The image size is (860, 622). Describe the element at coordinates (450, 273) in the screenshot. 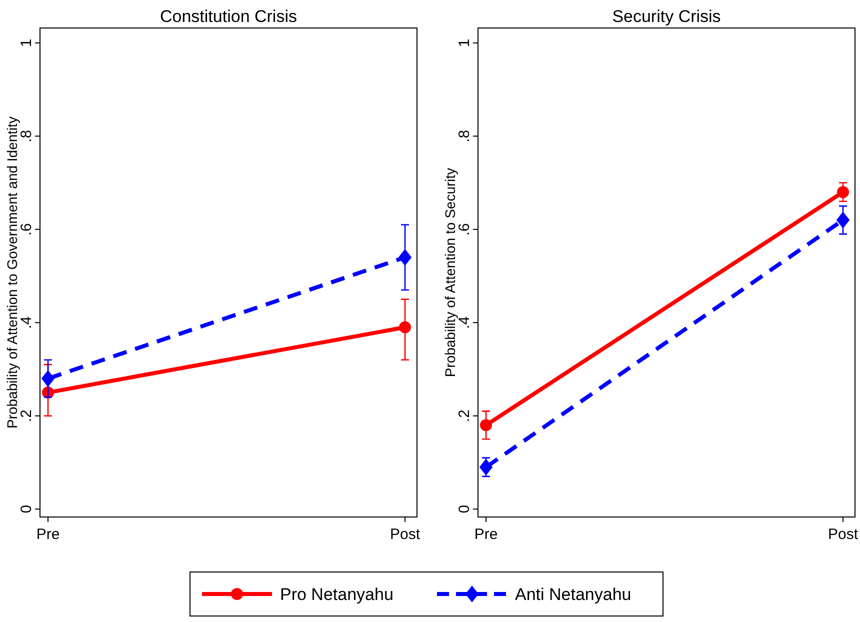

I see `y-axis-title: Probability of Attention to Security` at that location.